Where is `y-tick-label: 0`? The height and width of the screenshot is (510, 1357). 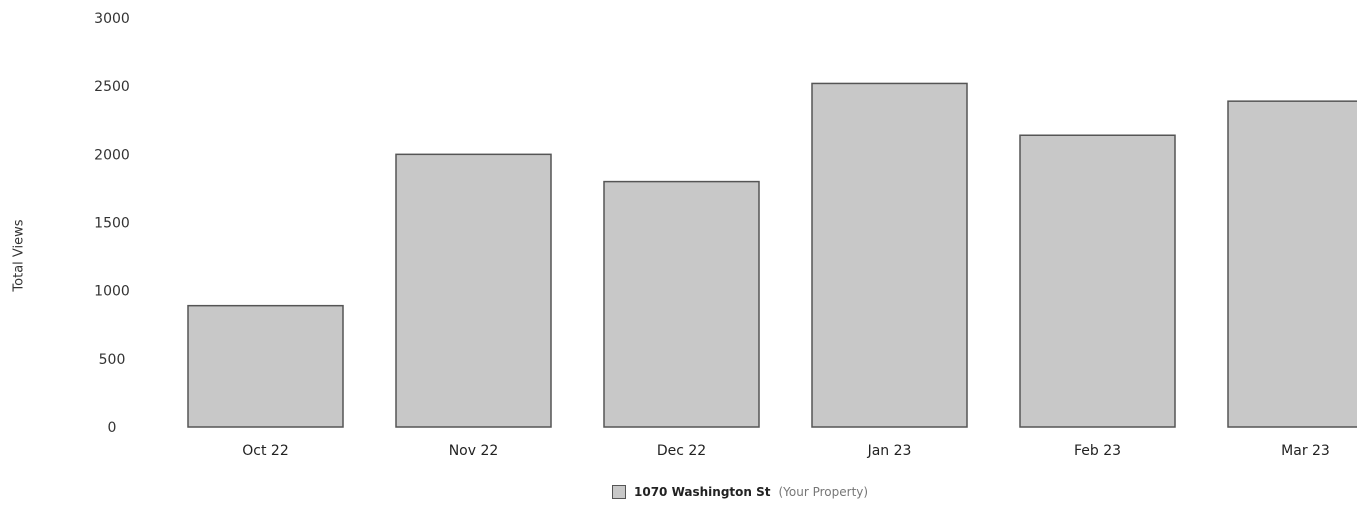
y-tick-label: 0 is located at coordinates (112, 428).